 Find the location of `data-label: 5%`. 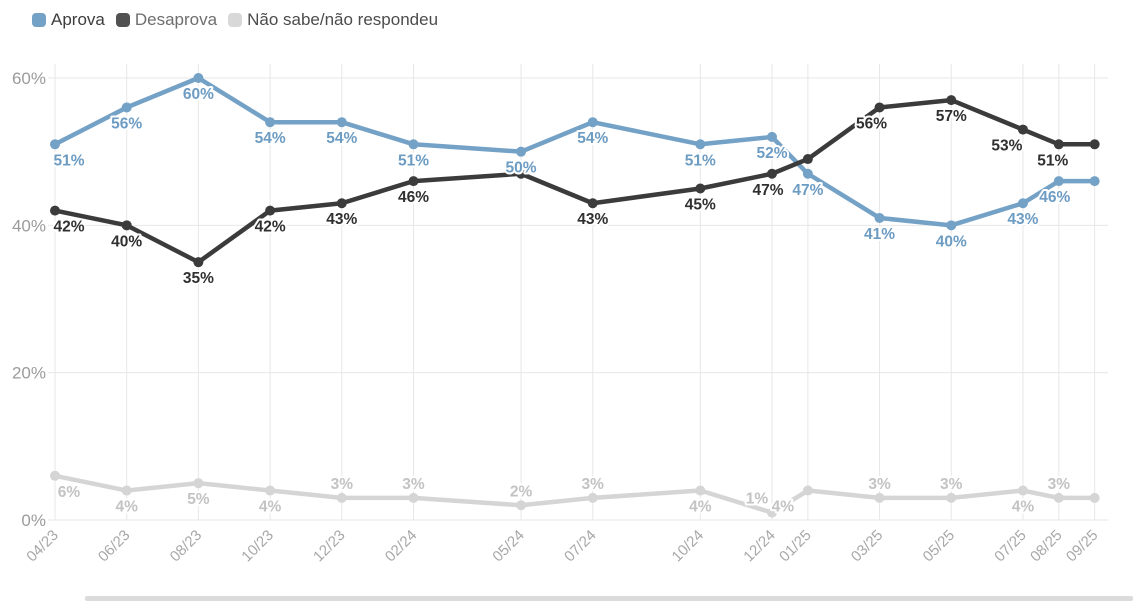

data-label: 5% is located at coordinates (198, 499).